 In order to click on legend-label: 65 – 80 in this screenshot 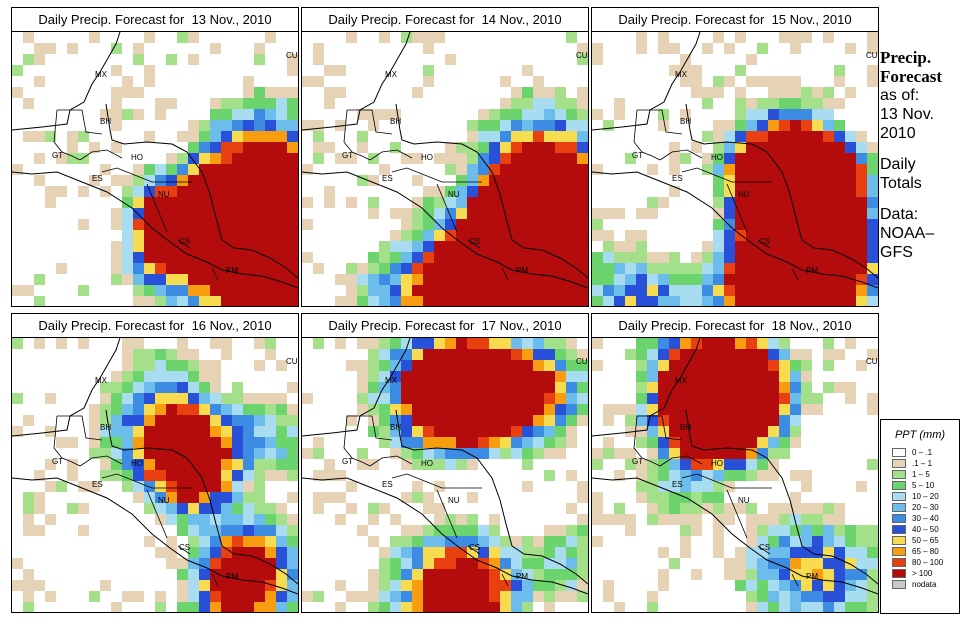, I will do `click(925, 551)`.